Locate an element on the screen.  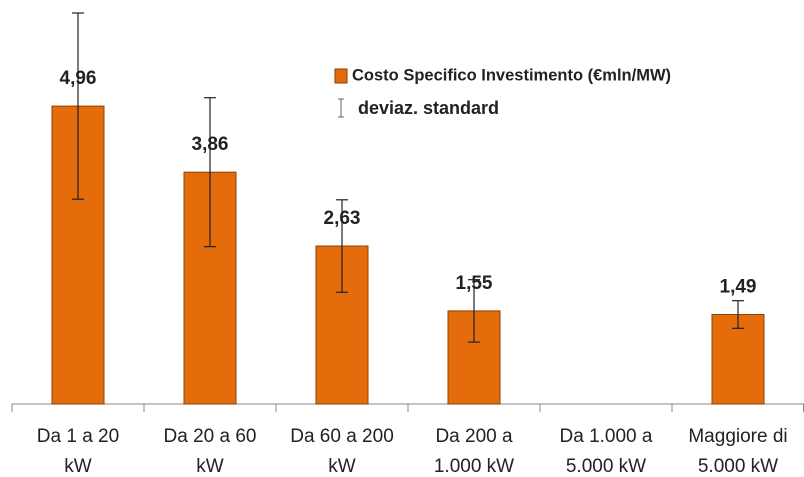
data-label: 4,96 is located at coordinates (78, 78).